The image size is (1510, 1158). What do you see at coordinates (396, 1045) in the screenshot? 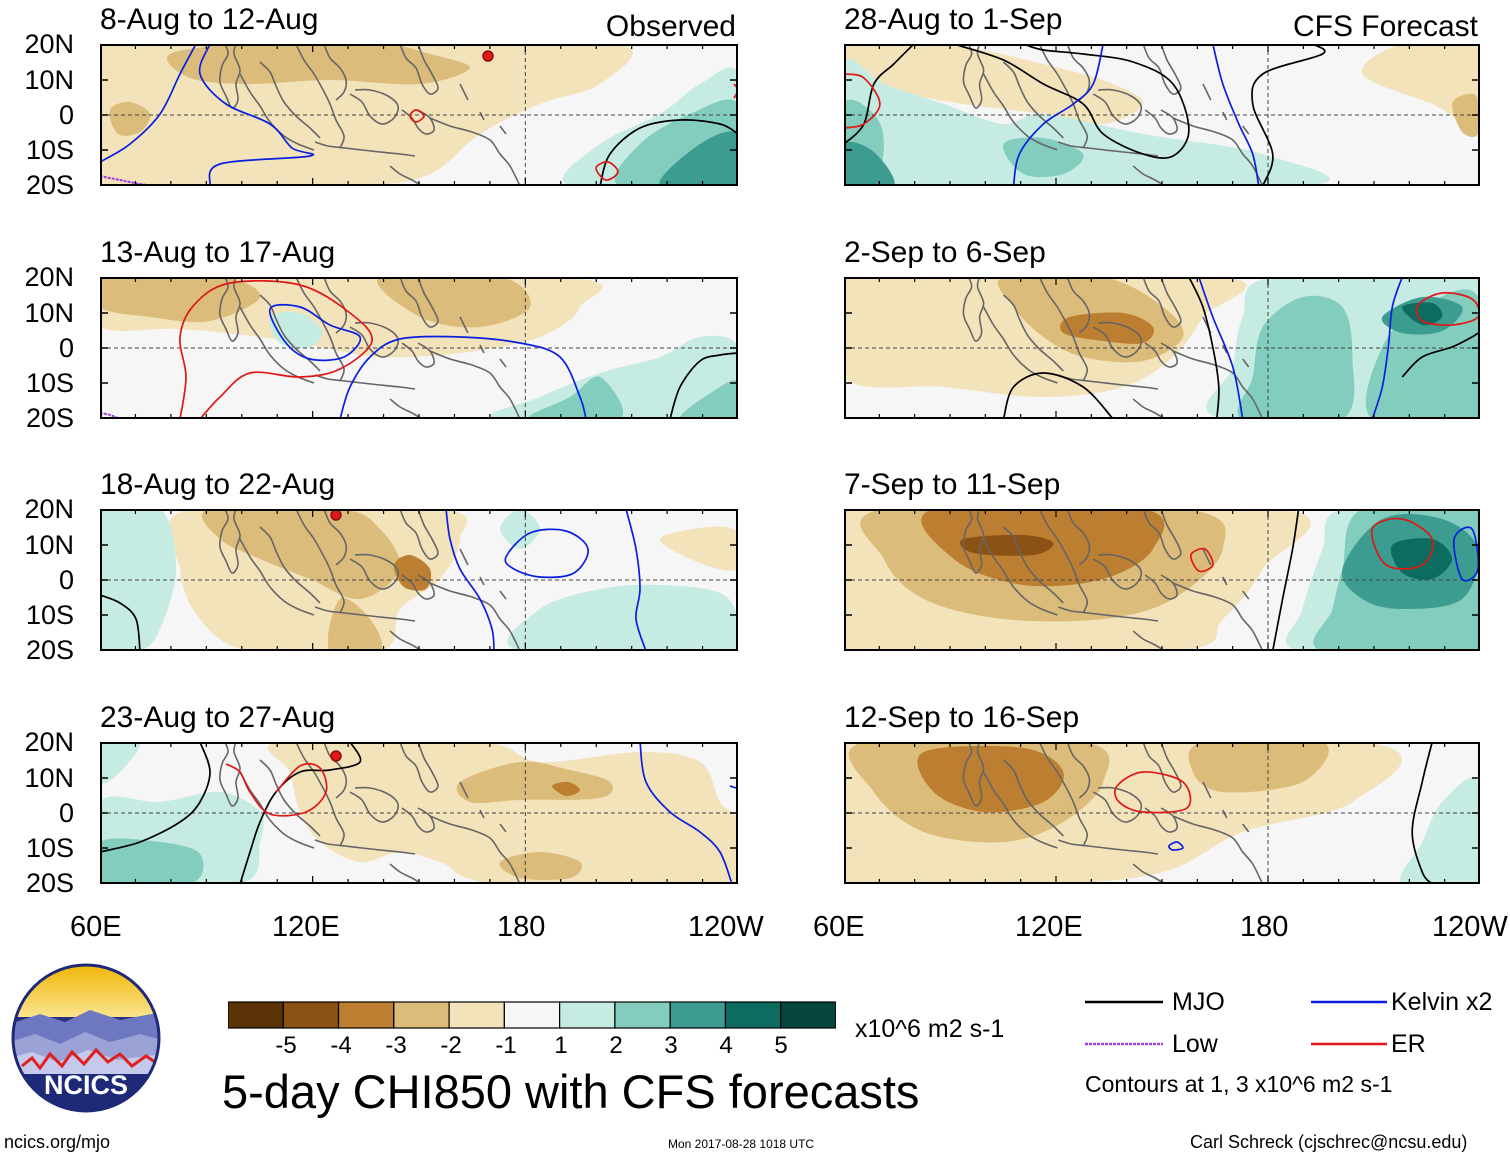
I see `colorbar-tick-label: -3` at bounding box center [396, 1045].